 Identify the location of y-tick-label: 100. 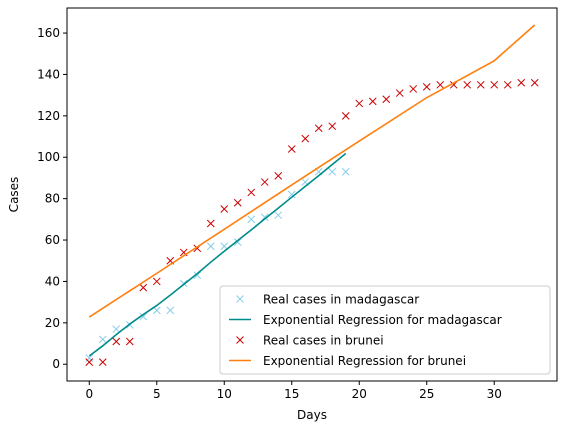
(48, 157).